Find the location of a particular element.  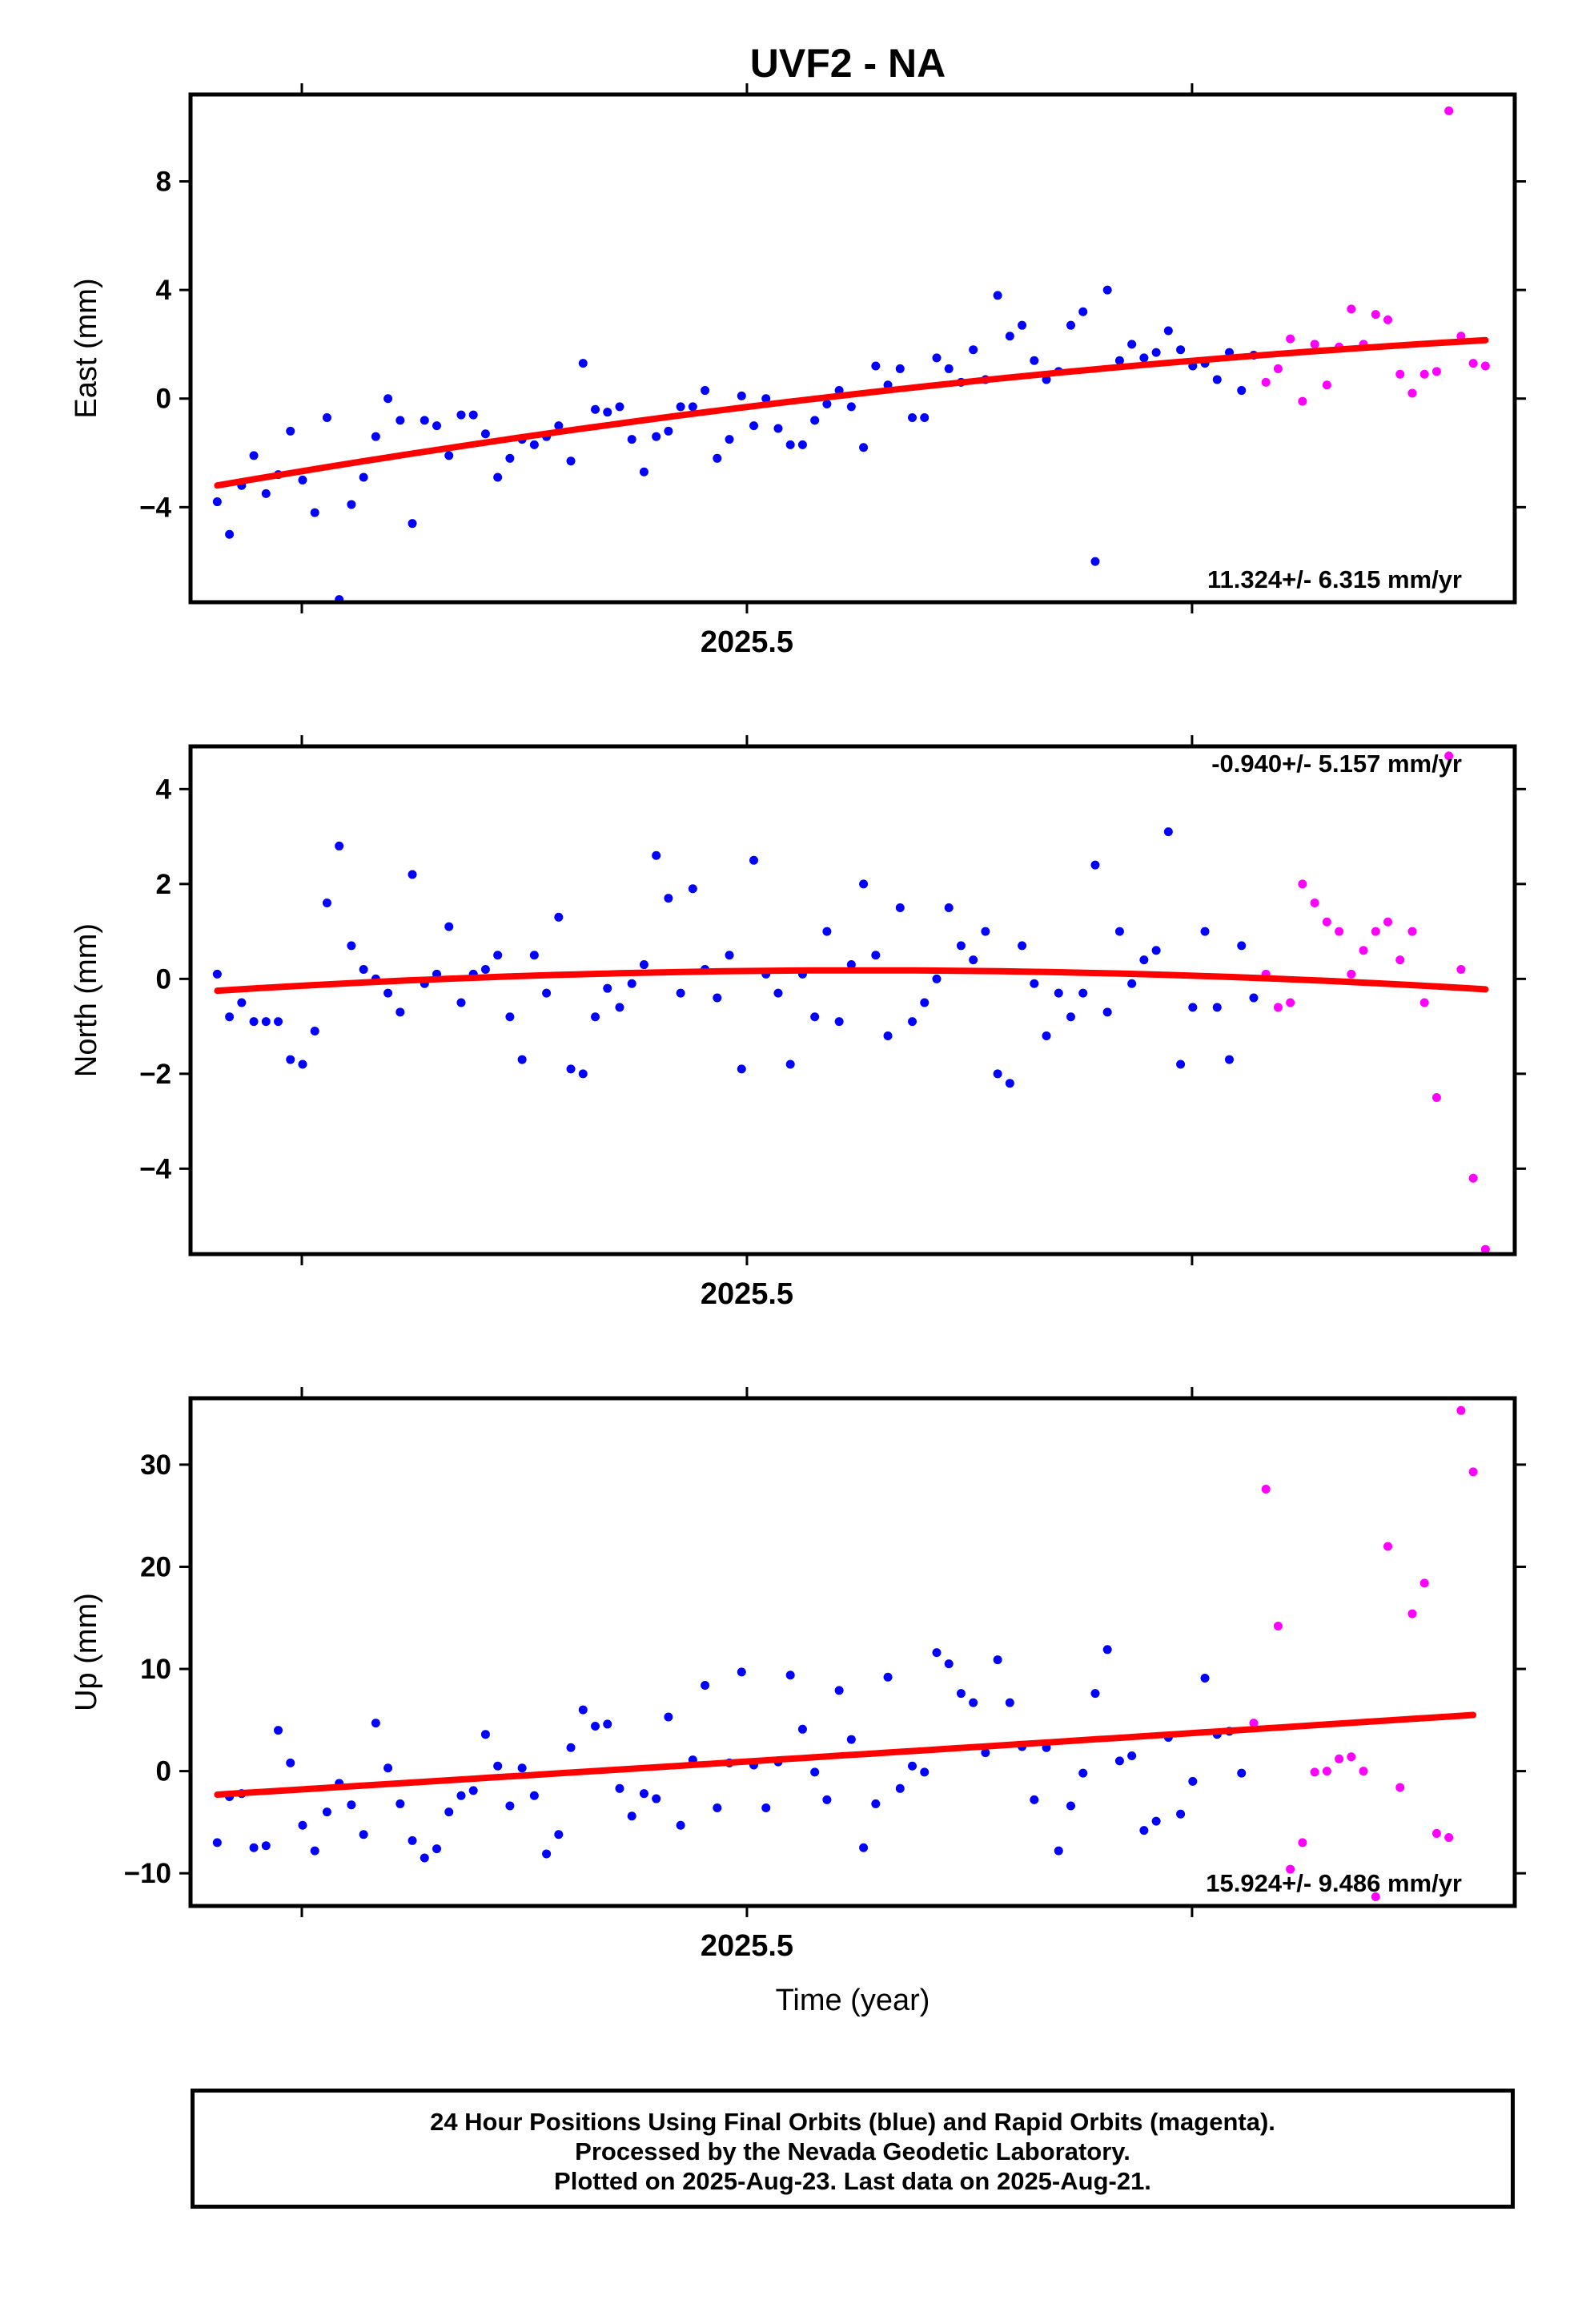

y-tick-label: 10 is located at coordinates (155, 1670).